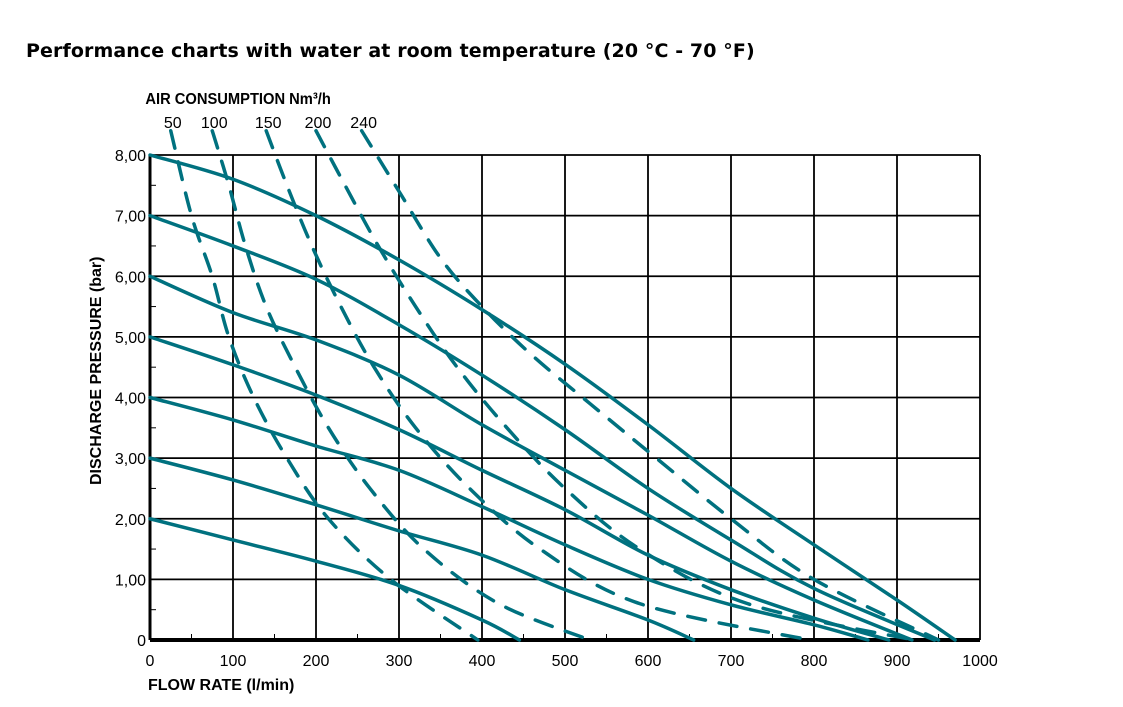 The height and width of the screenshot is (707, 1123). Describe the element at coordinates (980, 661) in the screenshot. I see `x-tick-label: 1000` at that location.